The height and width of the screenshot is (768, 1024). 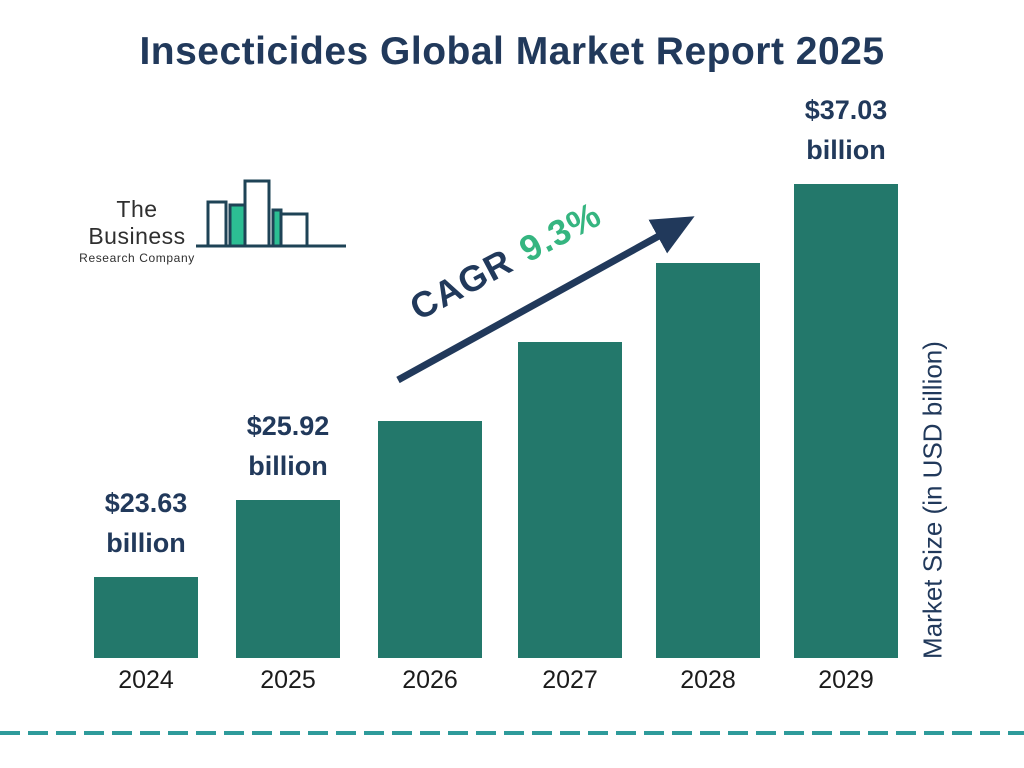 What do you see at coordinates (146, 680) in the screenshot?
I see `x-tick-2024: 2024` at bounding box center [146, 680].